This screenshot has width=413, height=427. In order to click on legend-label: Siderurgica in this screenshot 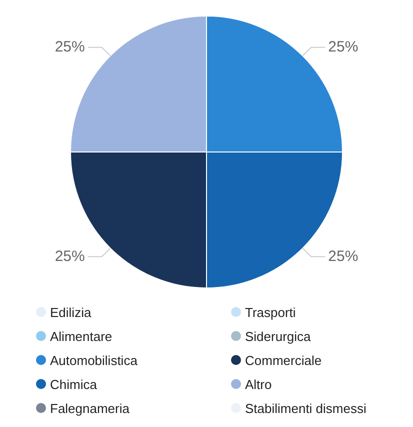, I will do `click(278, 337)`.